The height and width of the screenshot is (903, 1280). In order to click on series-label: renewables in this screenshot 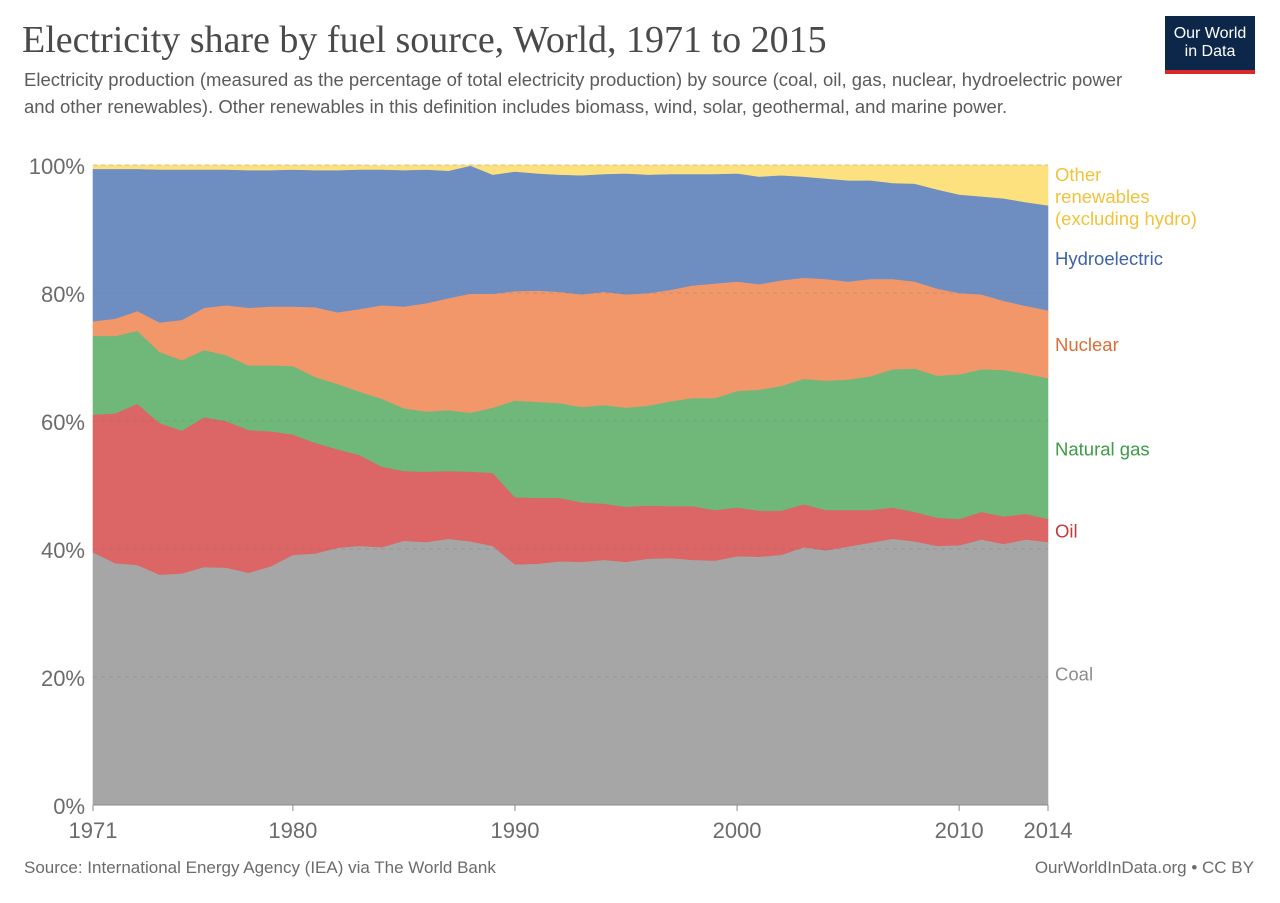, I will do `click(1102, 196)`.